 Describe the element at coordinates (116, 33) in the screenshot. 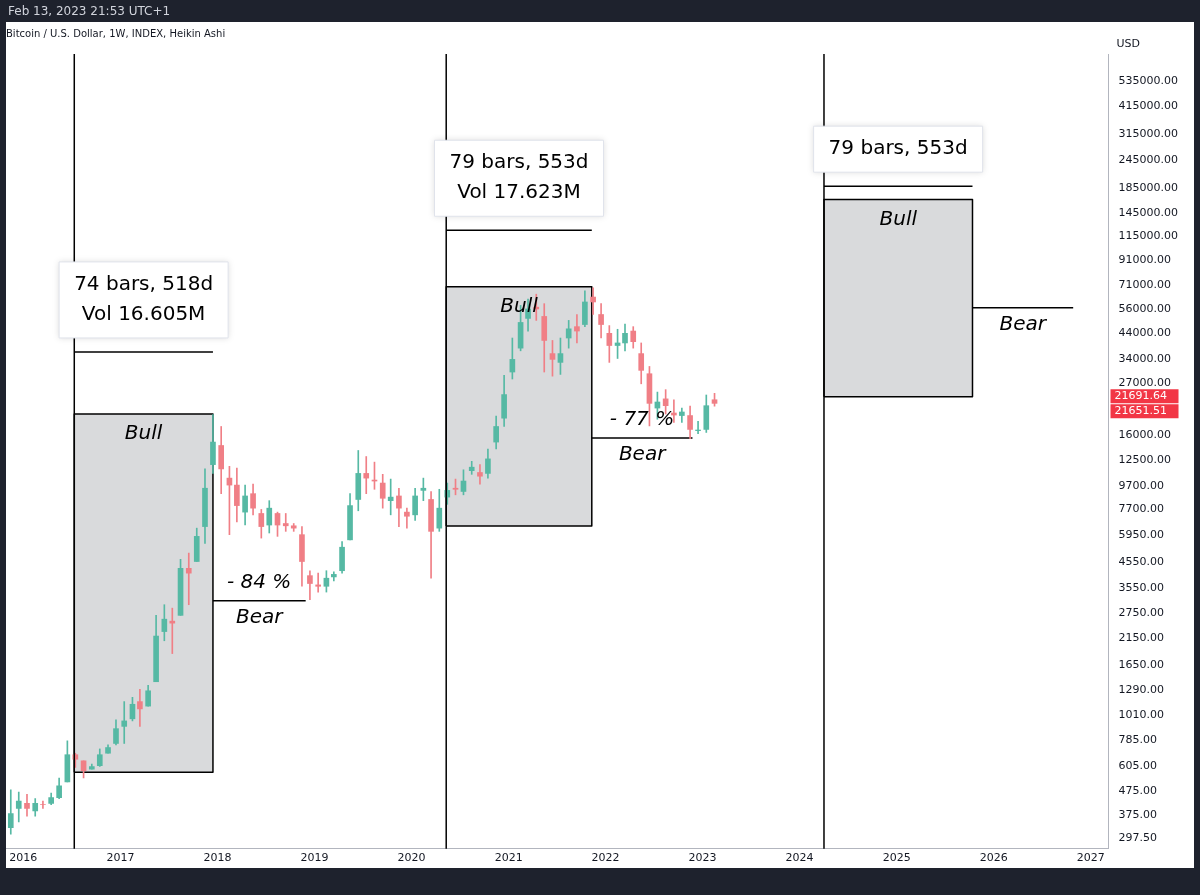

I see `chart-title: Bitcoin / U.S. Dollar, 1W, INDEX, Heikin Ashi` at that location.